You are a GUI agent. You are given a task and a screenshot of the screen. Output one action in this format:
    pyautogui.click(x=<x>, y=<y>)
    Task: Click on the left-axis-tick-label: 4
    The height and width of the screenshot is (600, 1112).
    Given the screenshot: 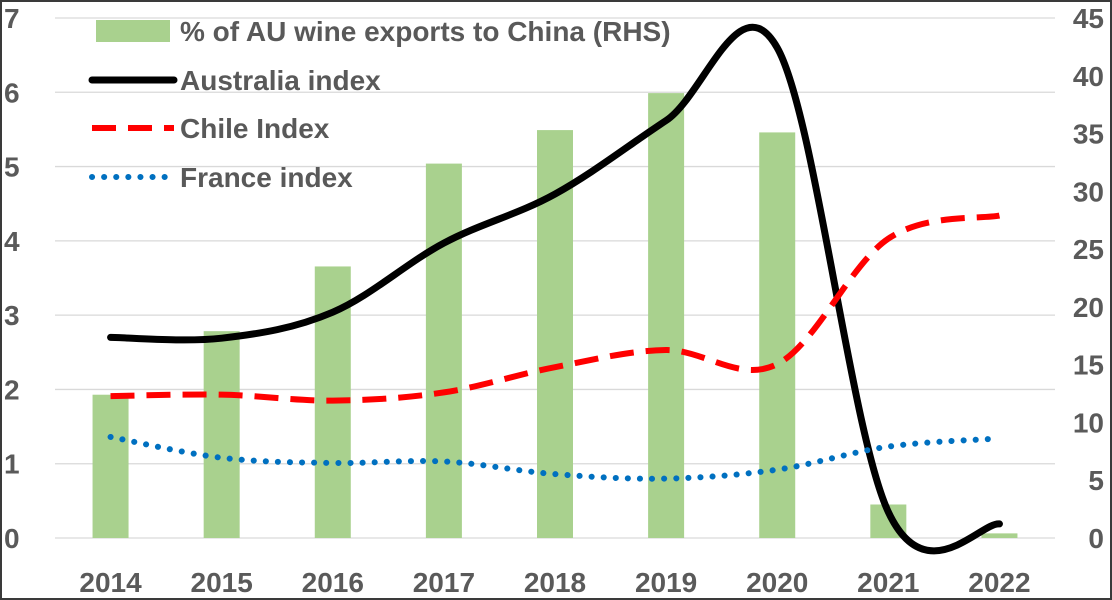 What is the action you would take?
    pyautogui.click(x=12, y=241)
    